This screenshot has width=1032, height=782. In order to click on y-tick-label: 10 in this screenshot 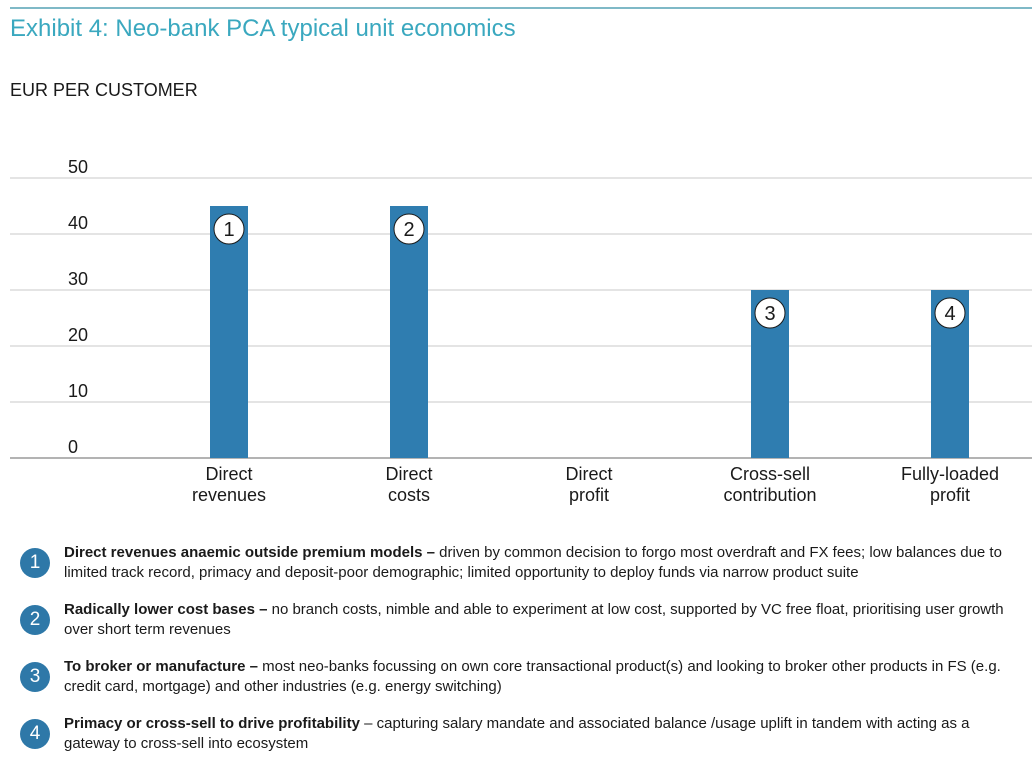, I will do `click(78, 391)`.